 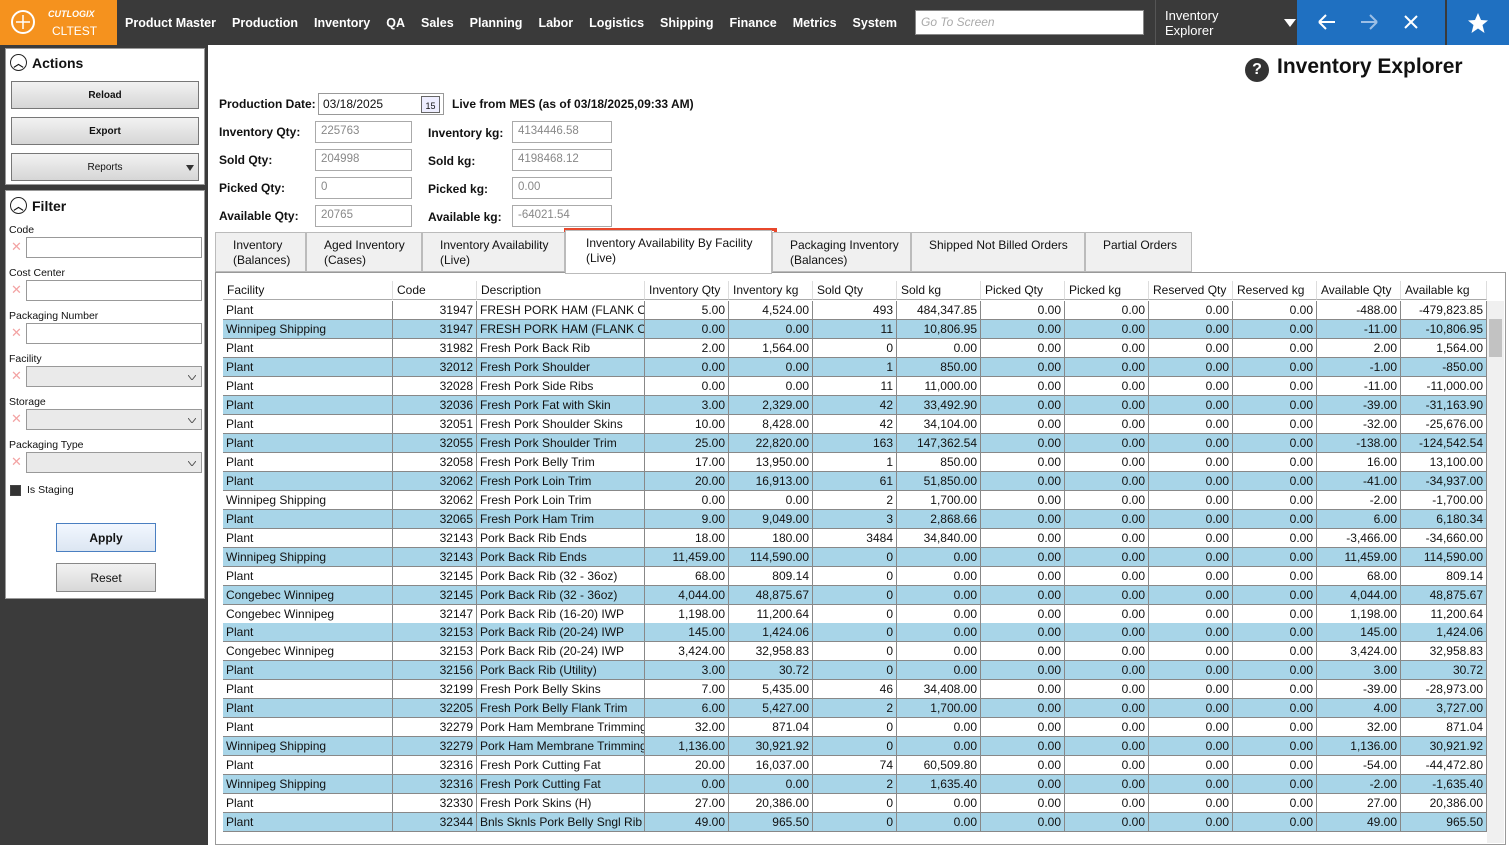 I want to click on column-header: Inventory kg, so click(x=771, y=290).